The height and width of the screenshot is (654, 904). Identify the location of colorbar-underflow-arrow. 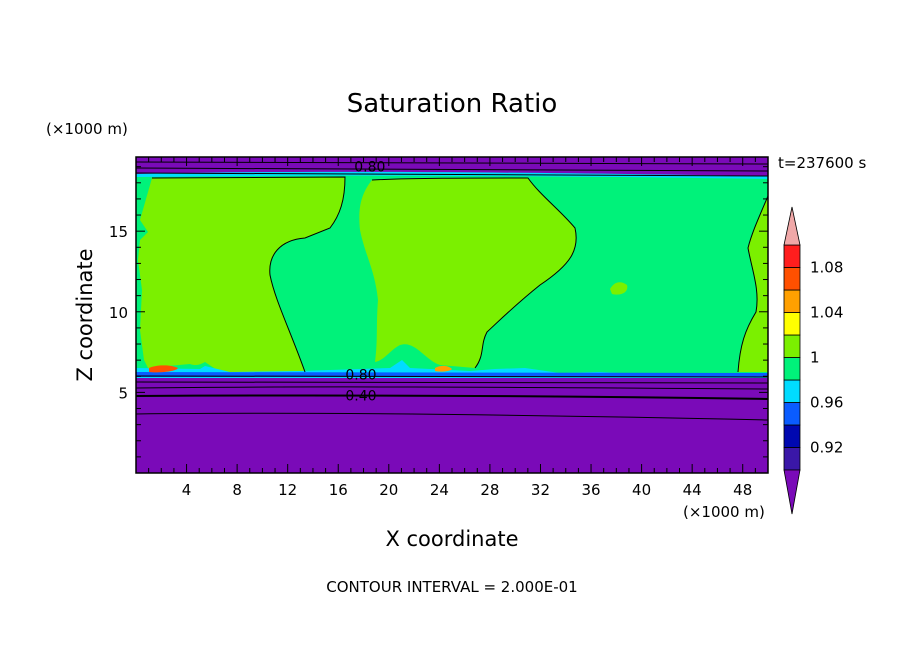
(792, 492).